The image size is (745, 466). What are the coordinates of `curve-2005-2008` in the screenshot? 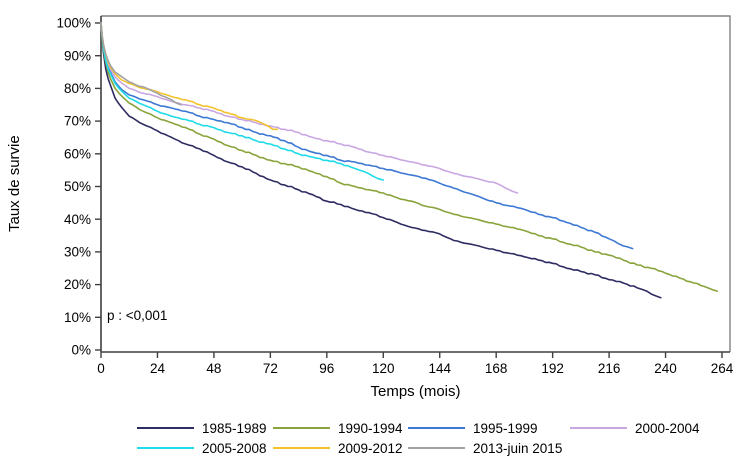 It's located at (242, 101).